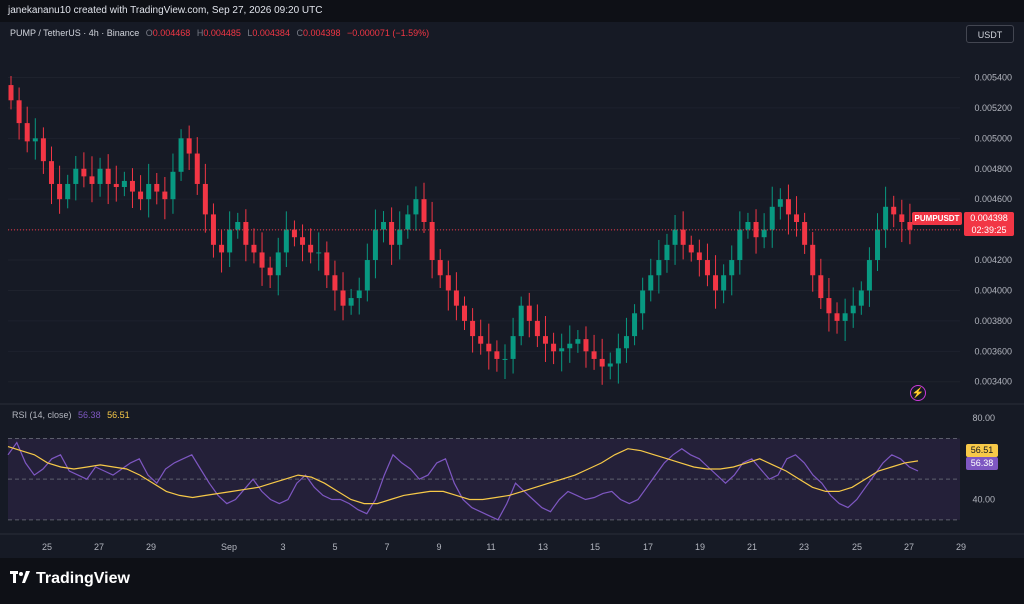 The height and width of the screenshot is (604, 1024). Describe the element at coordinates (993, 199) in the screenshot. I see `price-axis-label: 0.004600` at that location.